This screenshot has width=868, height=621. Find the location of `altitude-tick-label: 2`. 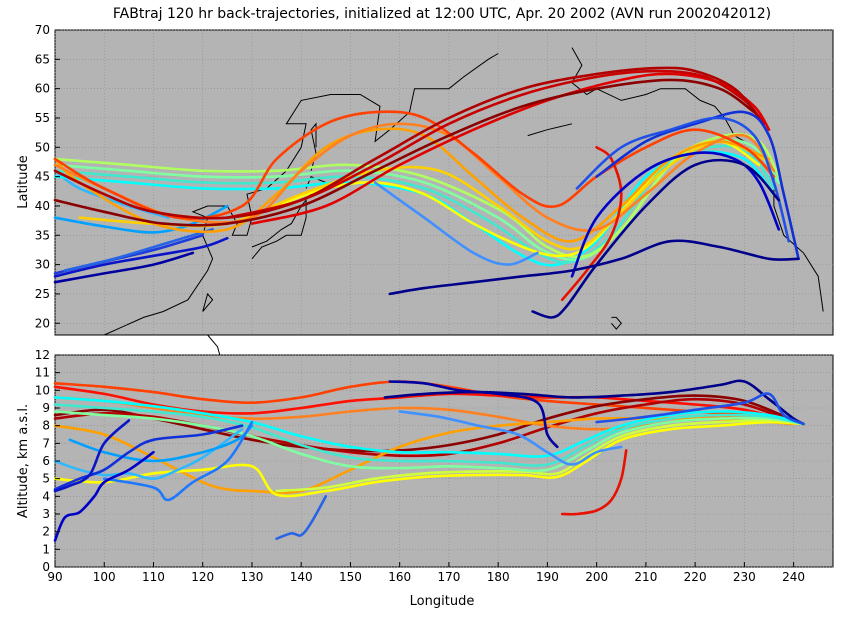

altitude-tick-label: 2 is located at coordinates (46, 532).